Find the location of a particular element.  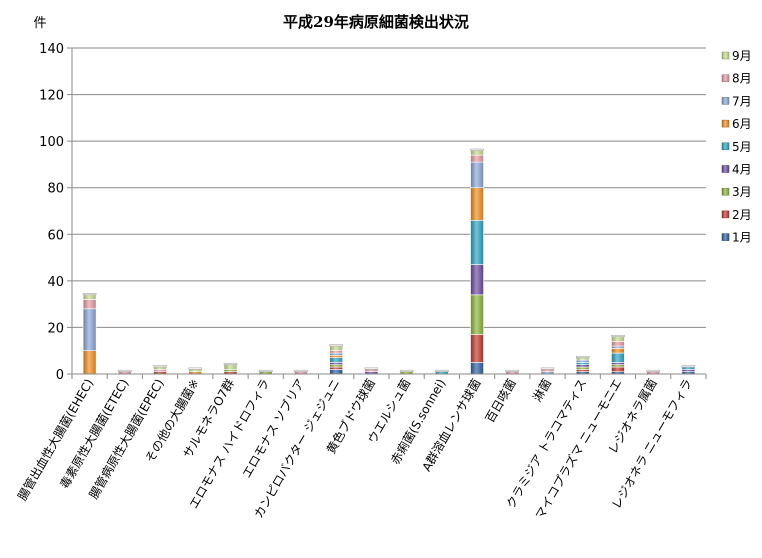

category-label: 淋菌 is located at coordinates (542, 391).